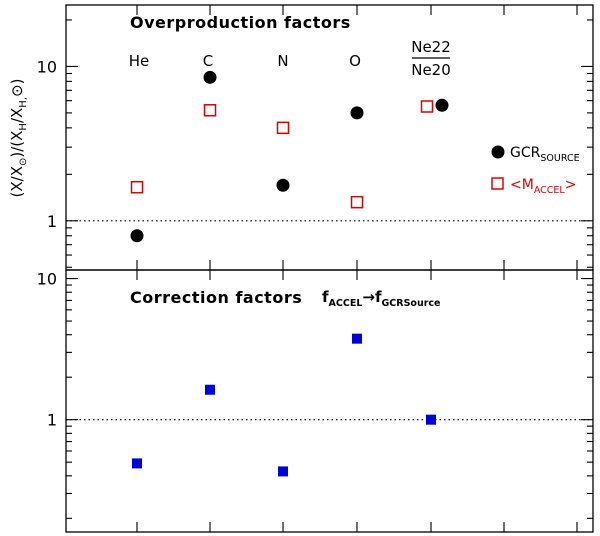 The width and height of the screenshot is (600, 536). Describe the element at coordinates (498, 152) in the screenshot. I see `legend-gcr-marker` at that location.